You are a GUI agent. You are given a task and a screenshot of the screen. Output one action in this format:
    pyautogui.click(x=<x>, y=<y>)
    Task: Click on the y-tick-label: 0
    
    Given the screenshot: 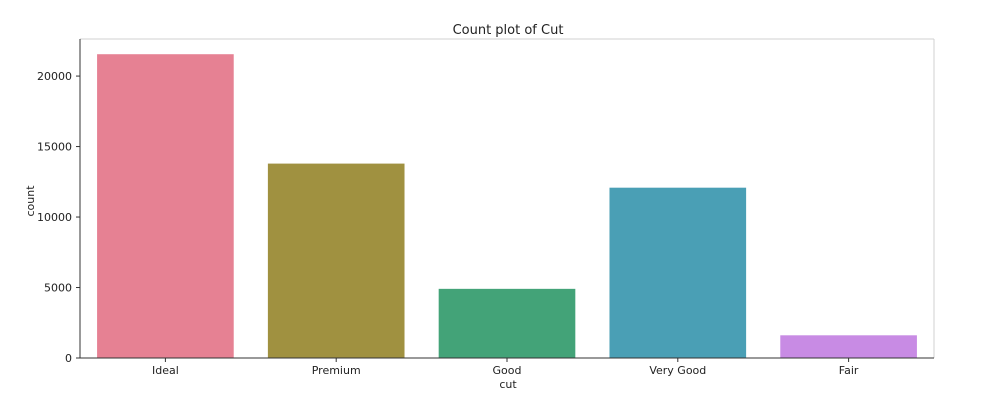 What is the action you would take?
    pyautogui.click(x=68, y=358)
    